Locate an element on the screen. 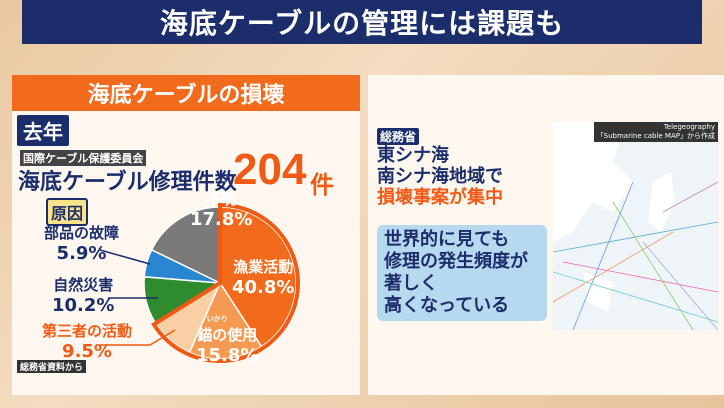  submarine-cable-map: Telegeography 「Submarine cable MAP」から作成 is located at coordinates (635, 226).